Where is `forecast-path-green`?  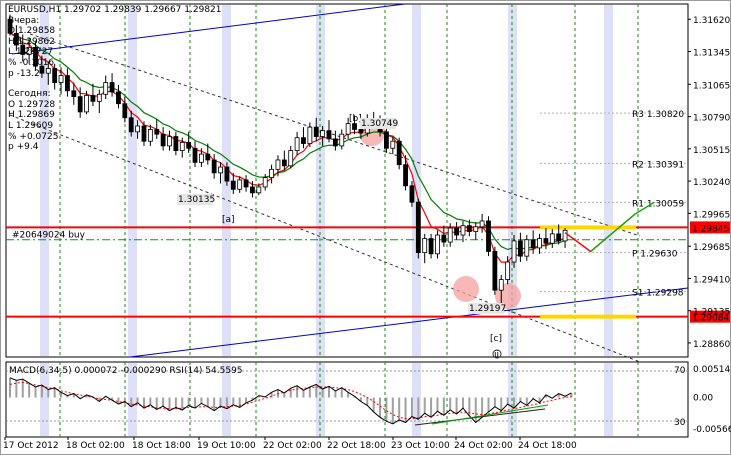
forecast-path-green is located at coordinates (622, 227).